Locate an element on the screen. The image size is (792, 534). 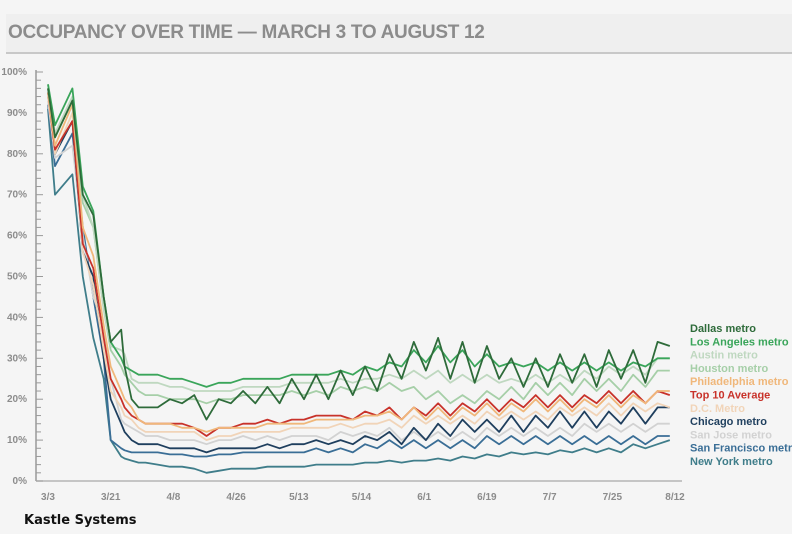
legend-item: D.C. Metro is located at coordinates (717, 409).